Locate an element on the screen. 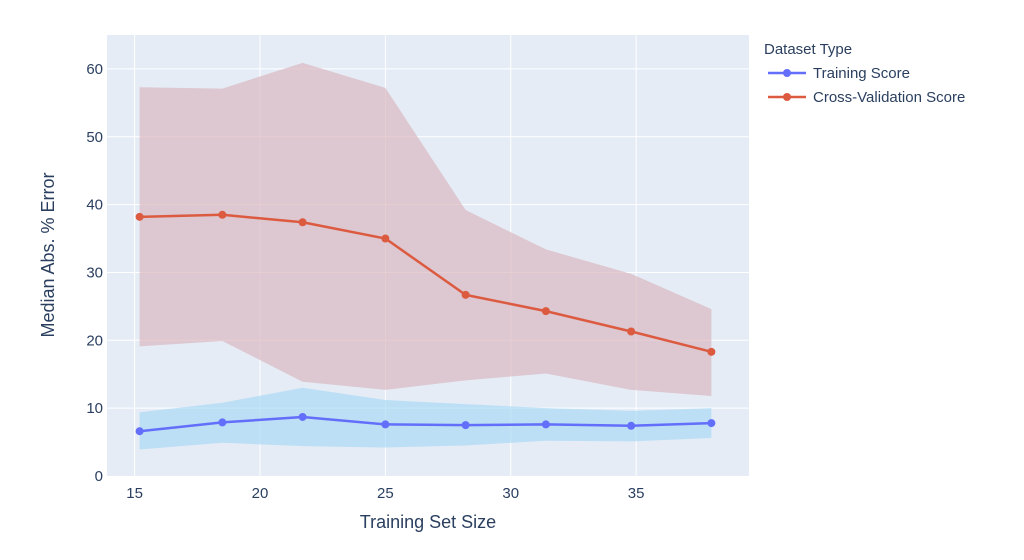 This screenshot has height=560, width=1024. legend-label-training: Training Score is located at coordinates (861, 73).